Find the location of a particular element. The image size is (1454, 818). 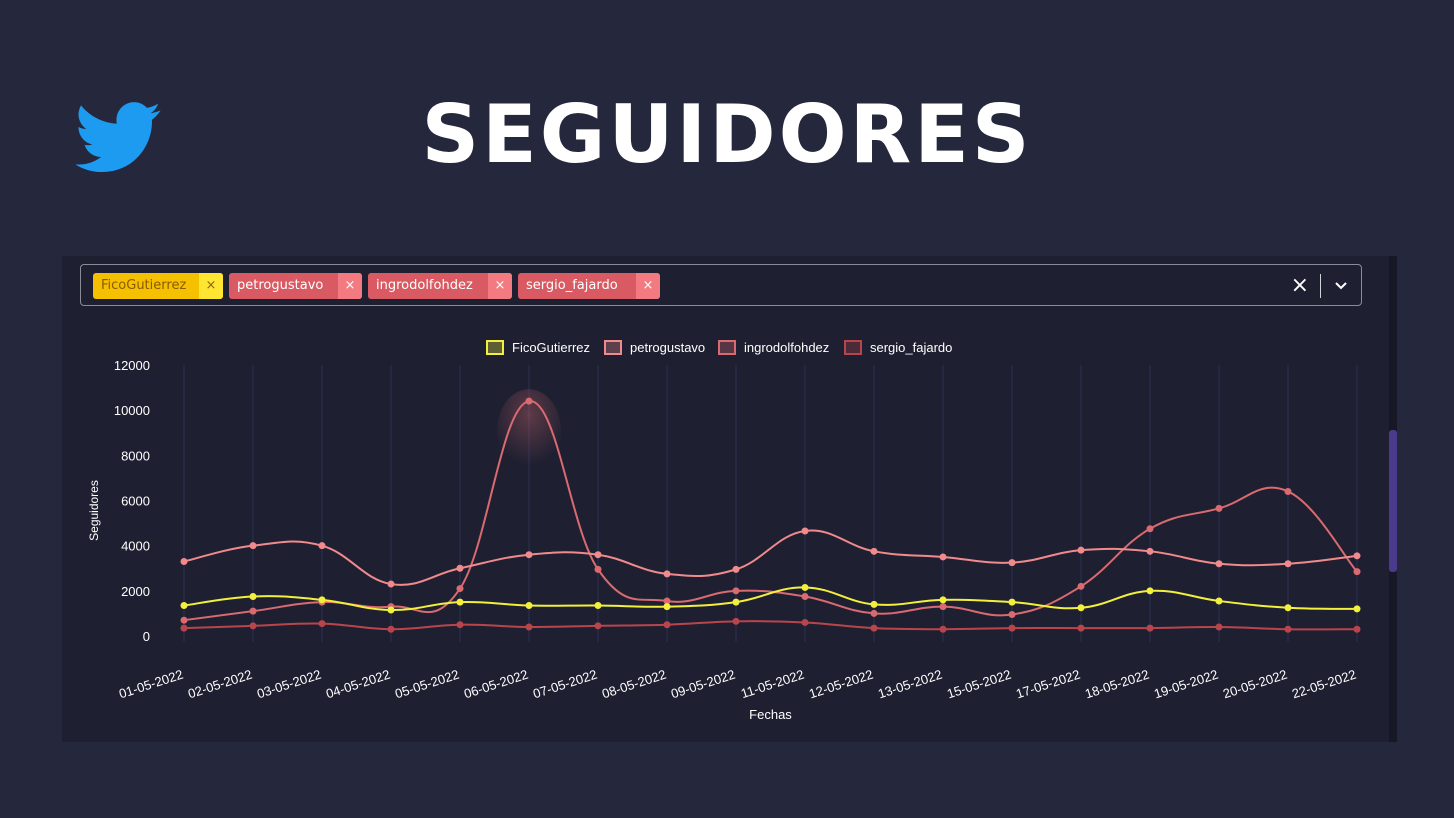

x-tick-label: 02-05-2022 is located at coordinates (220, 684).